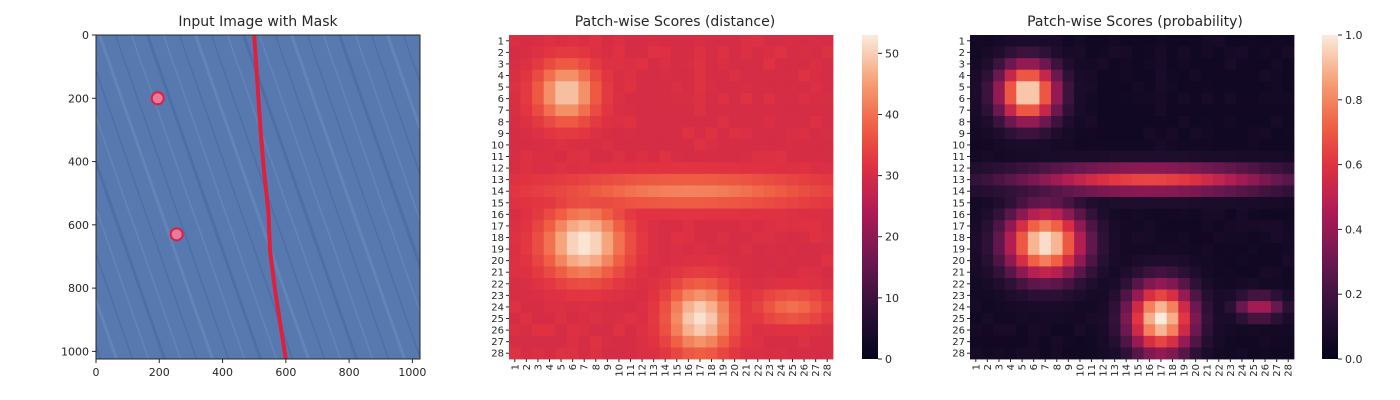  I want to click on x-tick-label: 1000, so click(412, 372).